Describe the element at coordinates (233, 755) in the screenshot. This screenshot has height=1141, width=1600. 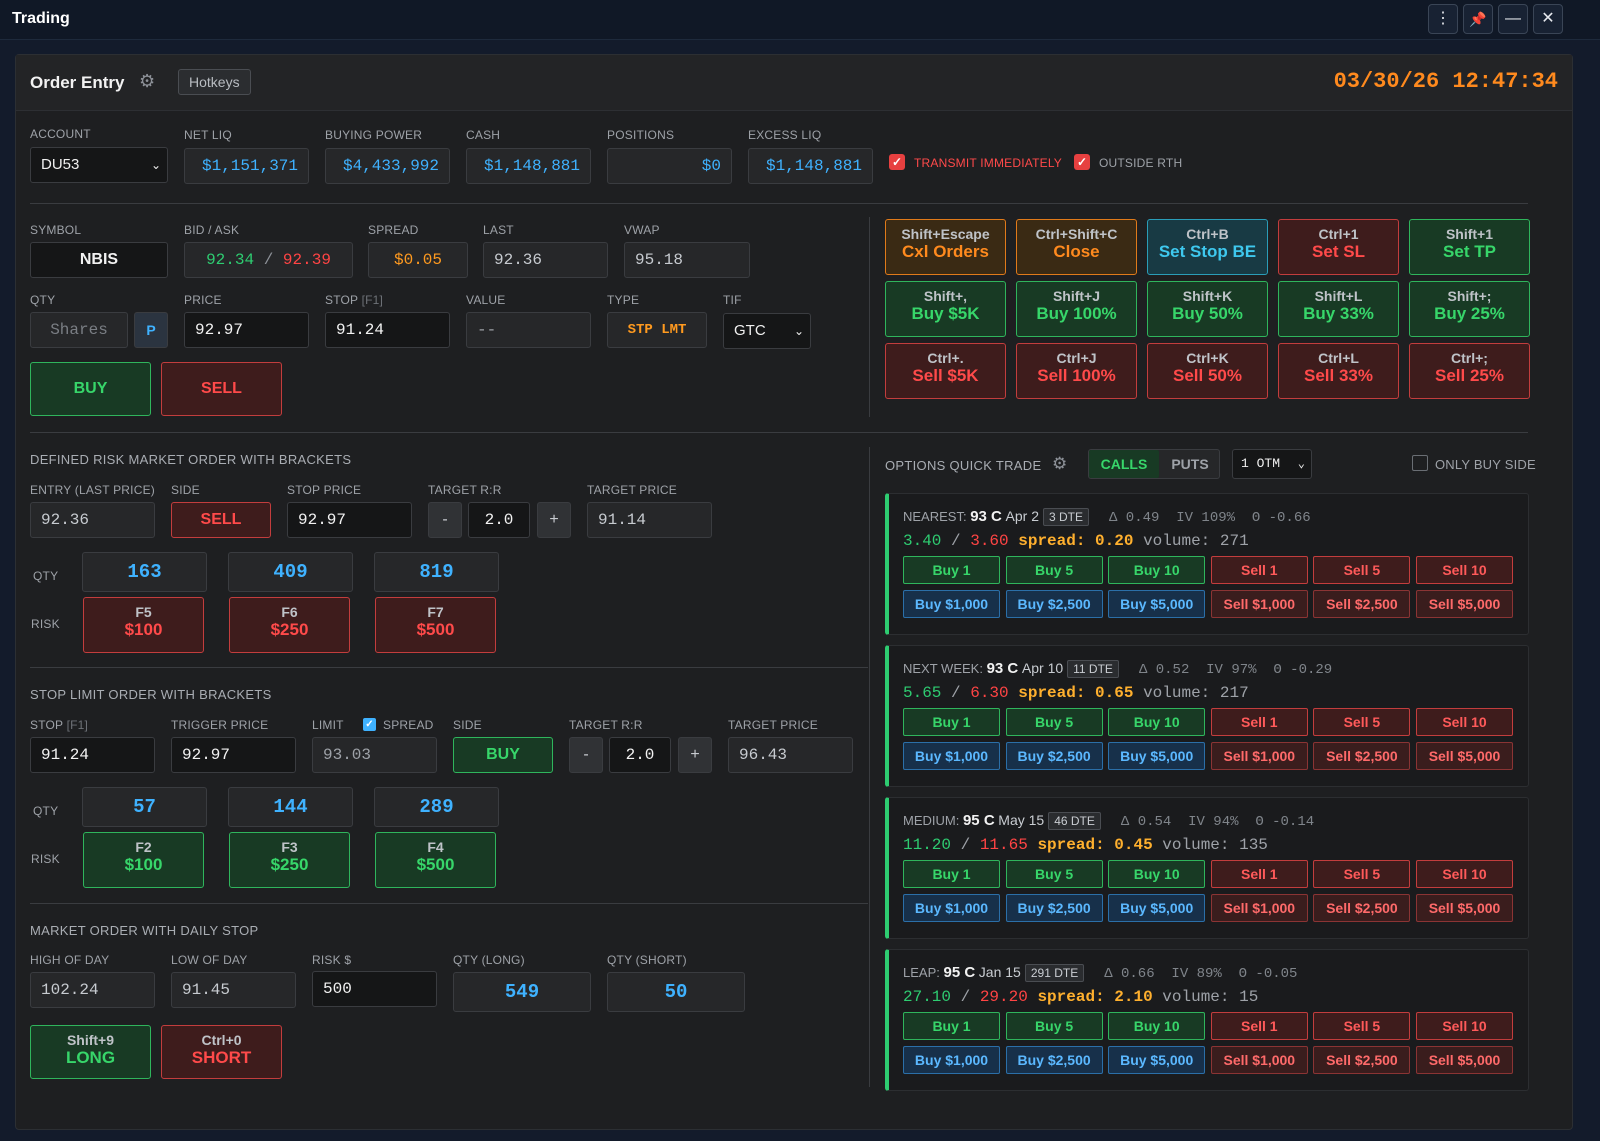
I see `trigger-price-input: 92.97` at that location.